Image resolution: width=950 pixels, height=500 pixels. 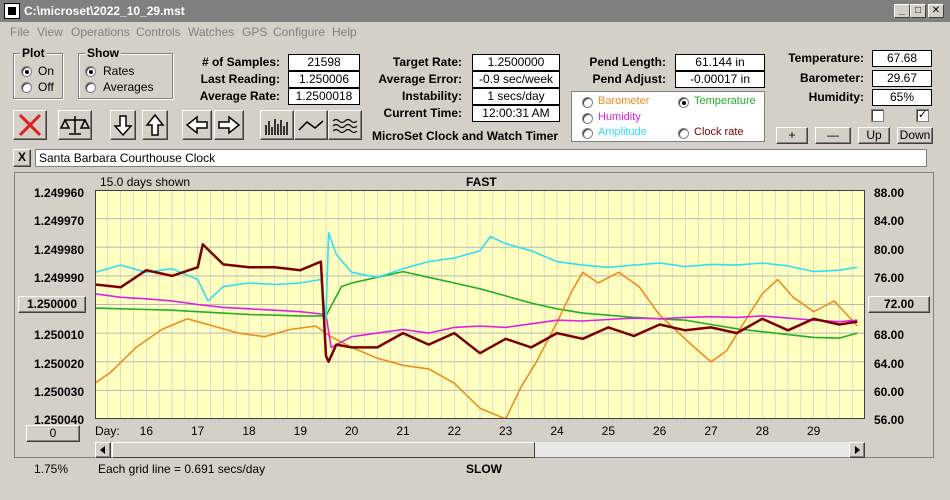 I want to click on y-left-center-button: 1.250000, so click(x=52, y=304).